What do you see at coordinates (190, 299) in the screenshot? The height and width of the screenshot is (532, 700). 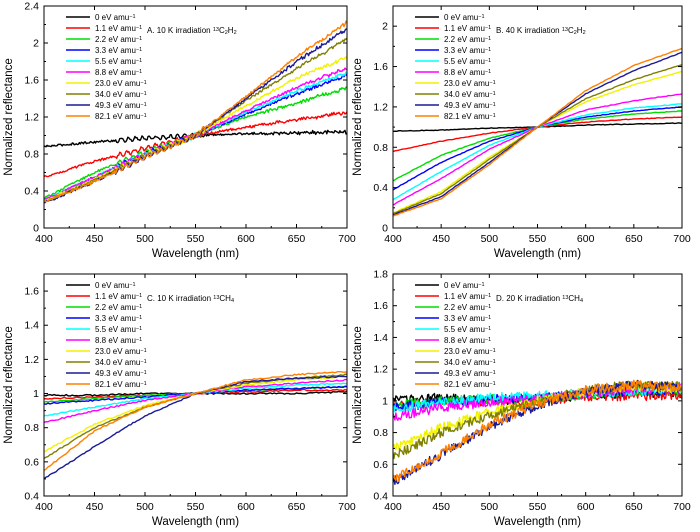 I see `panel-title: C. 10 K irradiation 13CH4` at bounding box center [190, 299].